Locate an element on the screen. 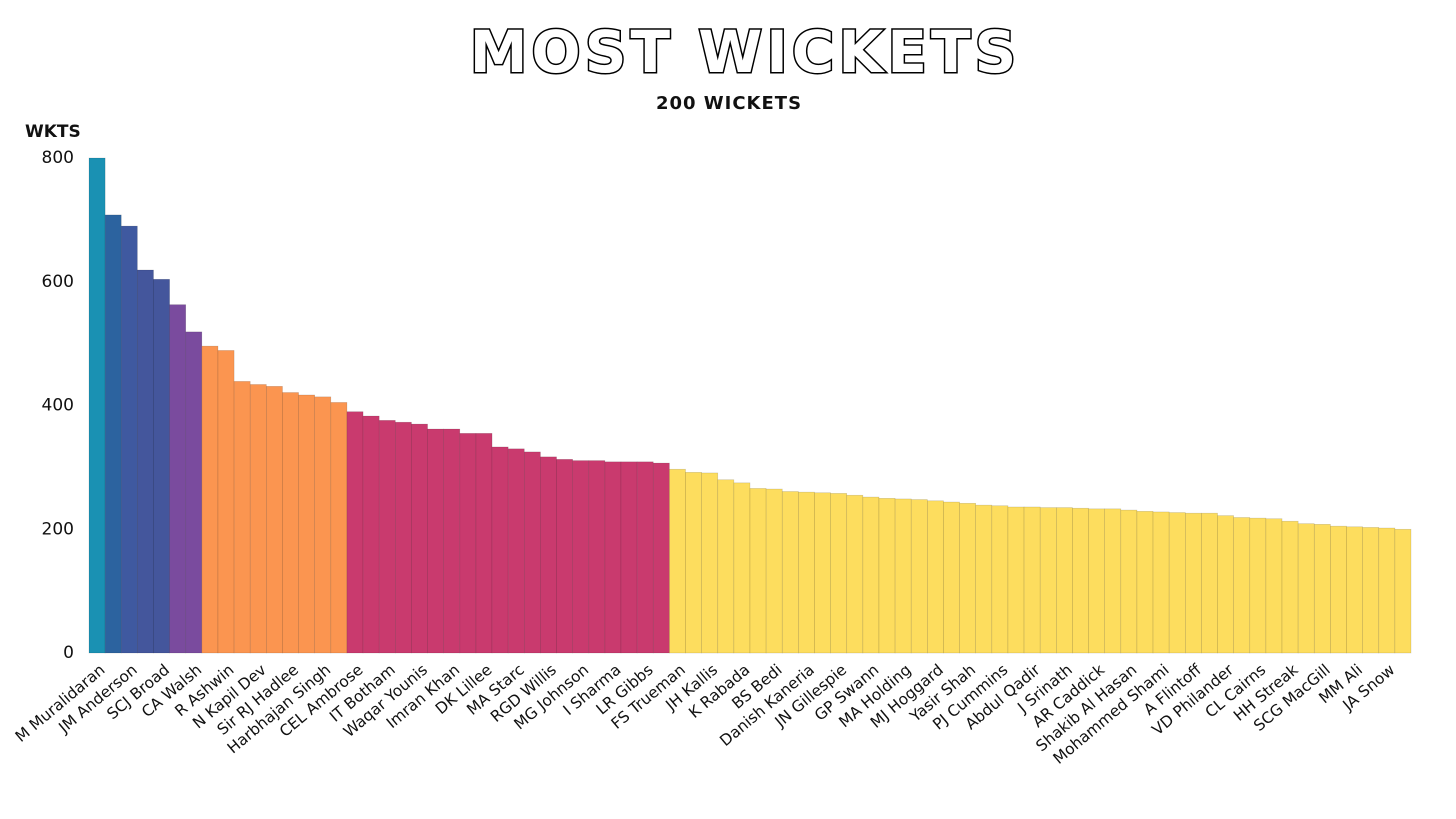  y-axis-label: WKTS is located at coordinates (53, 132).